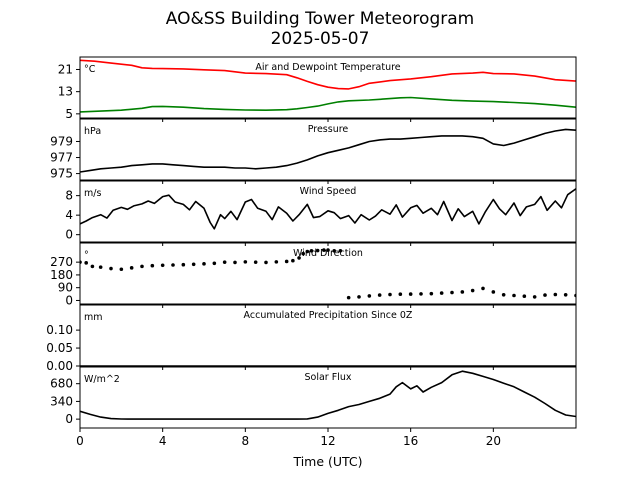  I want to click on y-tick-label: 0.05, so click(59, 348).